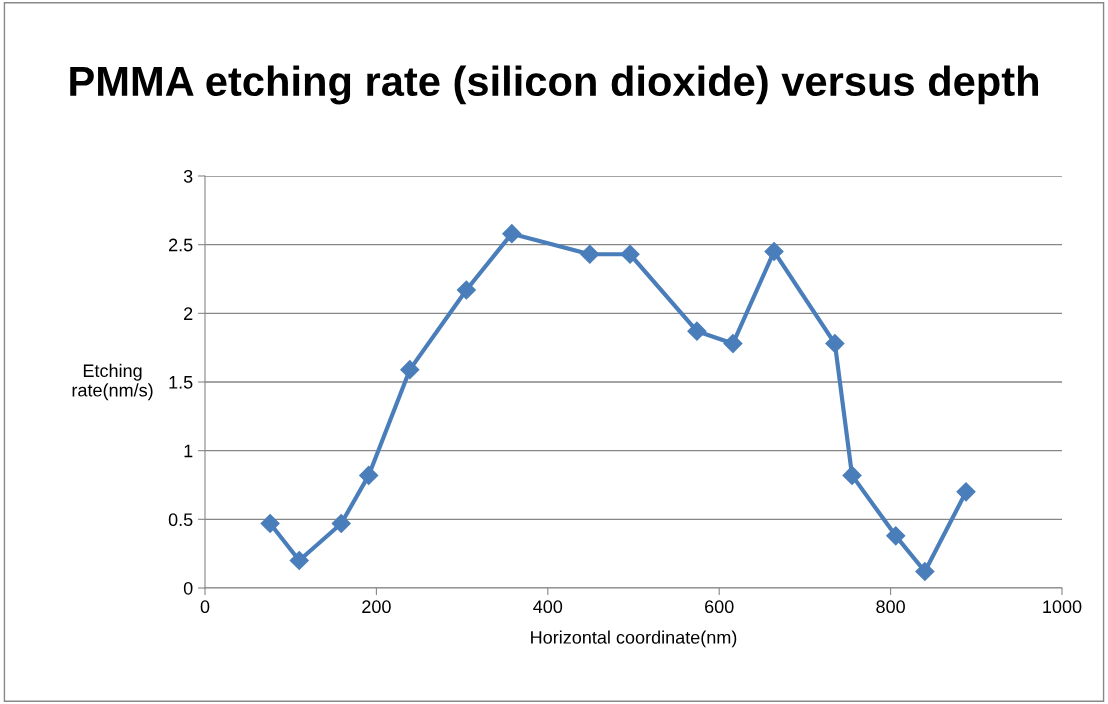  Describe the element at coordinates (1062, 607) in the screenshot. I see `x-tick-label: 1000` at that location.